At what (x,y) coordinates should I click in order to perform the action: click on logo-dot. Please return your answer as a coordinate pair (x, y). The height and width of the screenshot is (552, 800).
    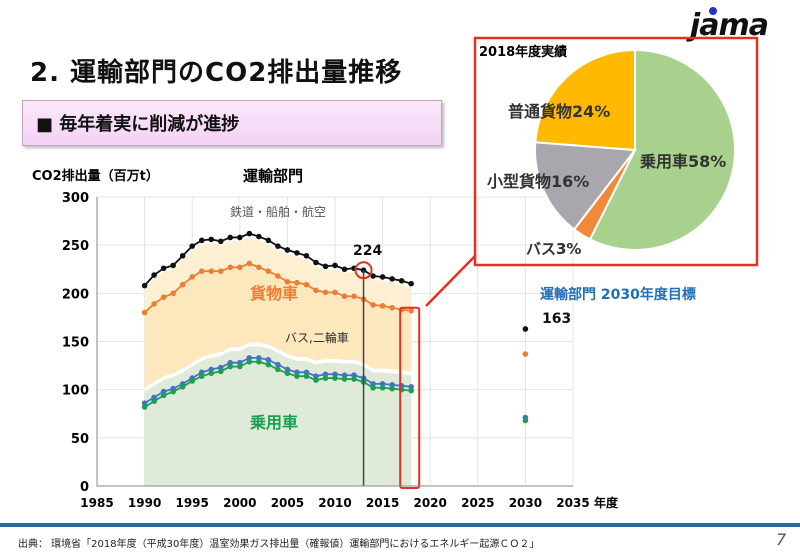
    Looking at the image, I should click on (713, 11).